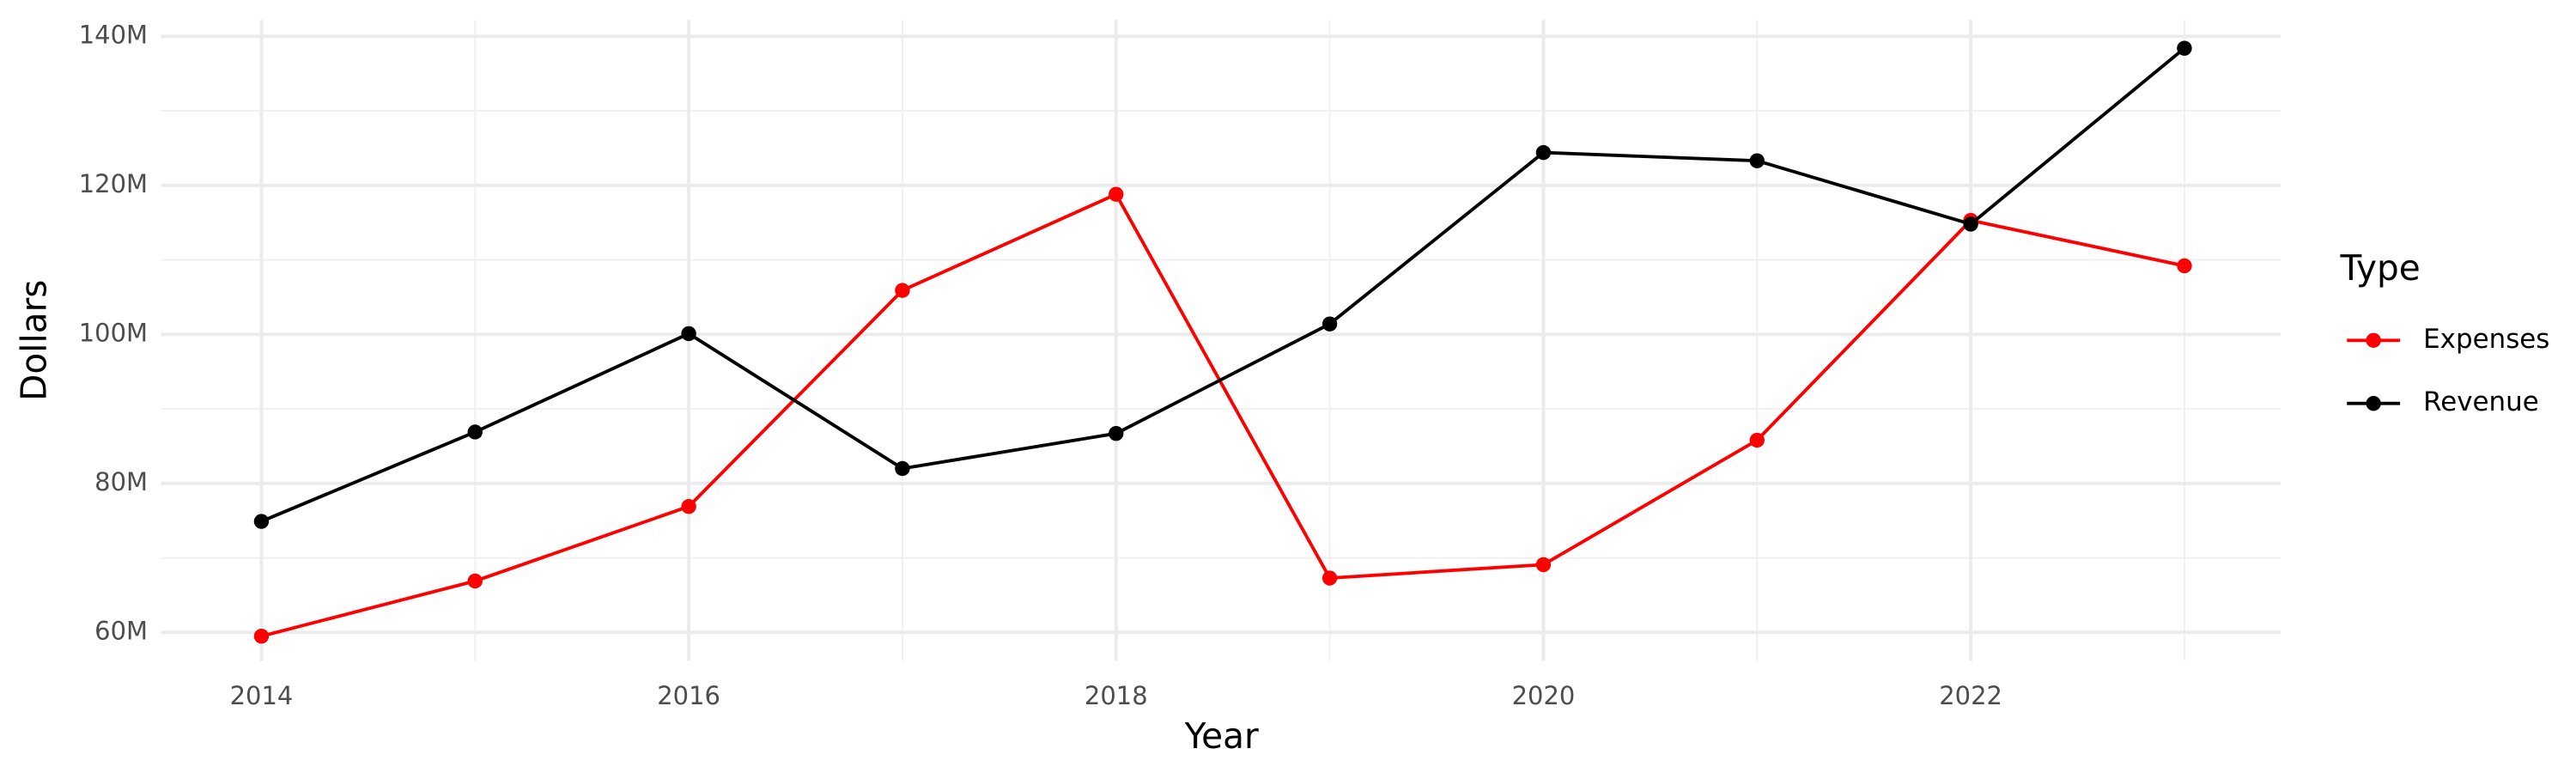 The height and width of the screenshot is (773, 2576). What do you see at coordinates (113, 332) in the screenshot?
I see `y-tick-label: 100M` at bounding box center [113, 332].